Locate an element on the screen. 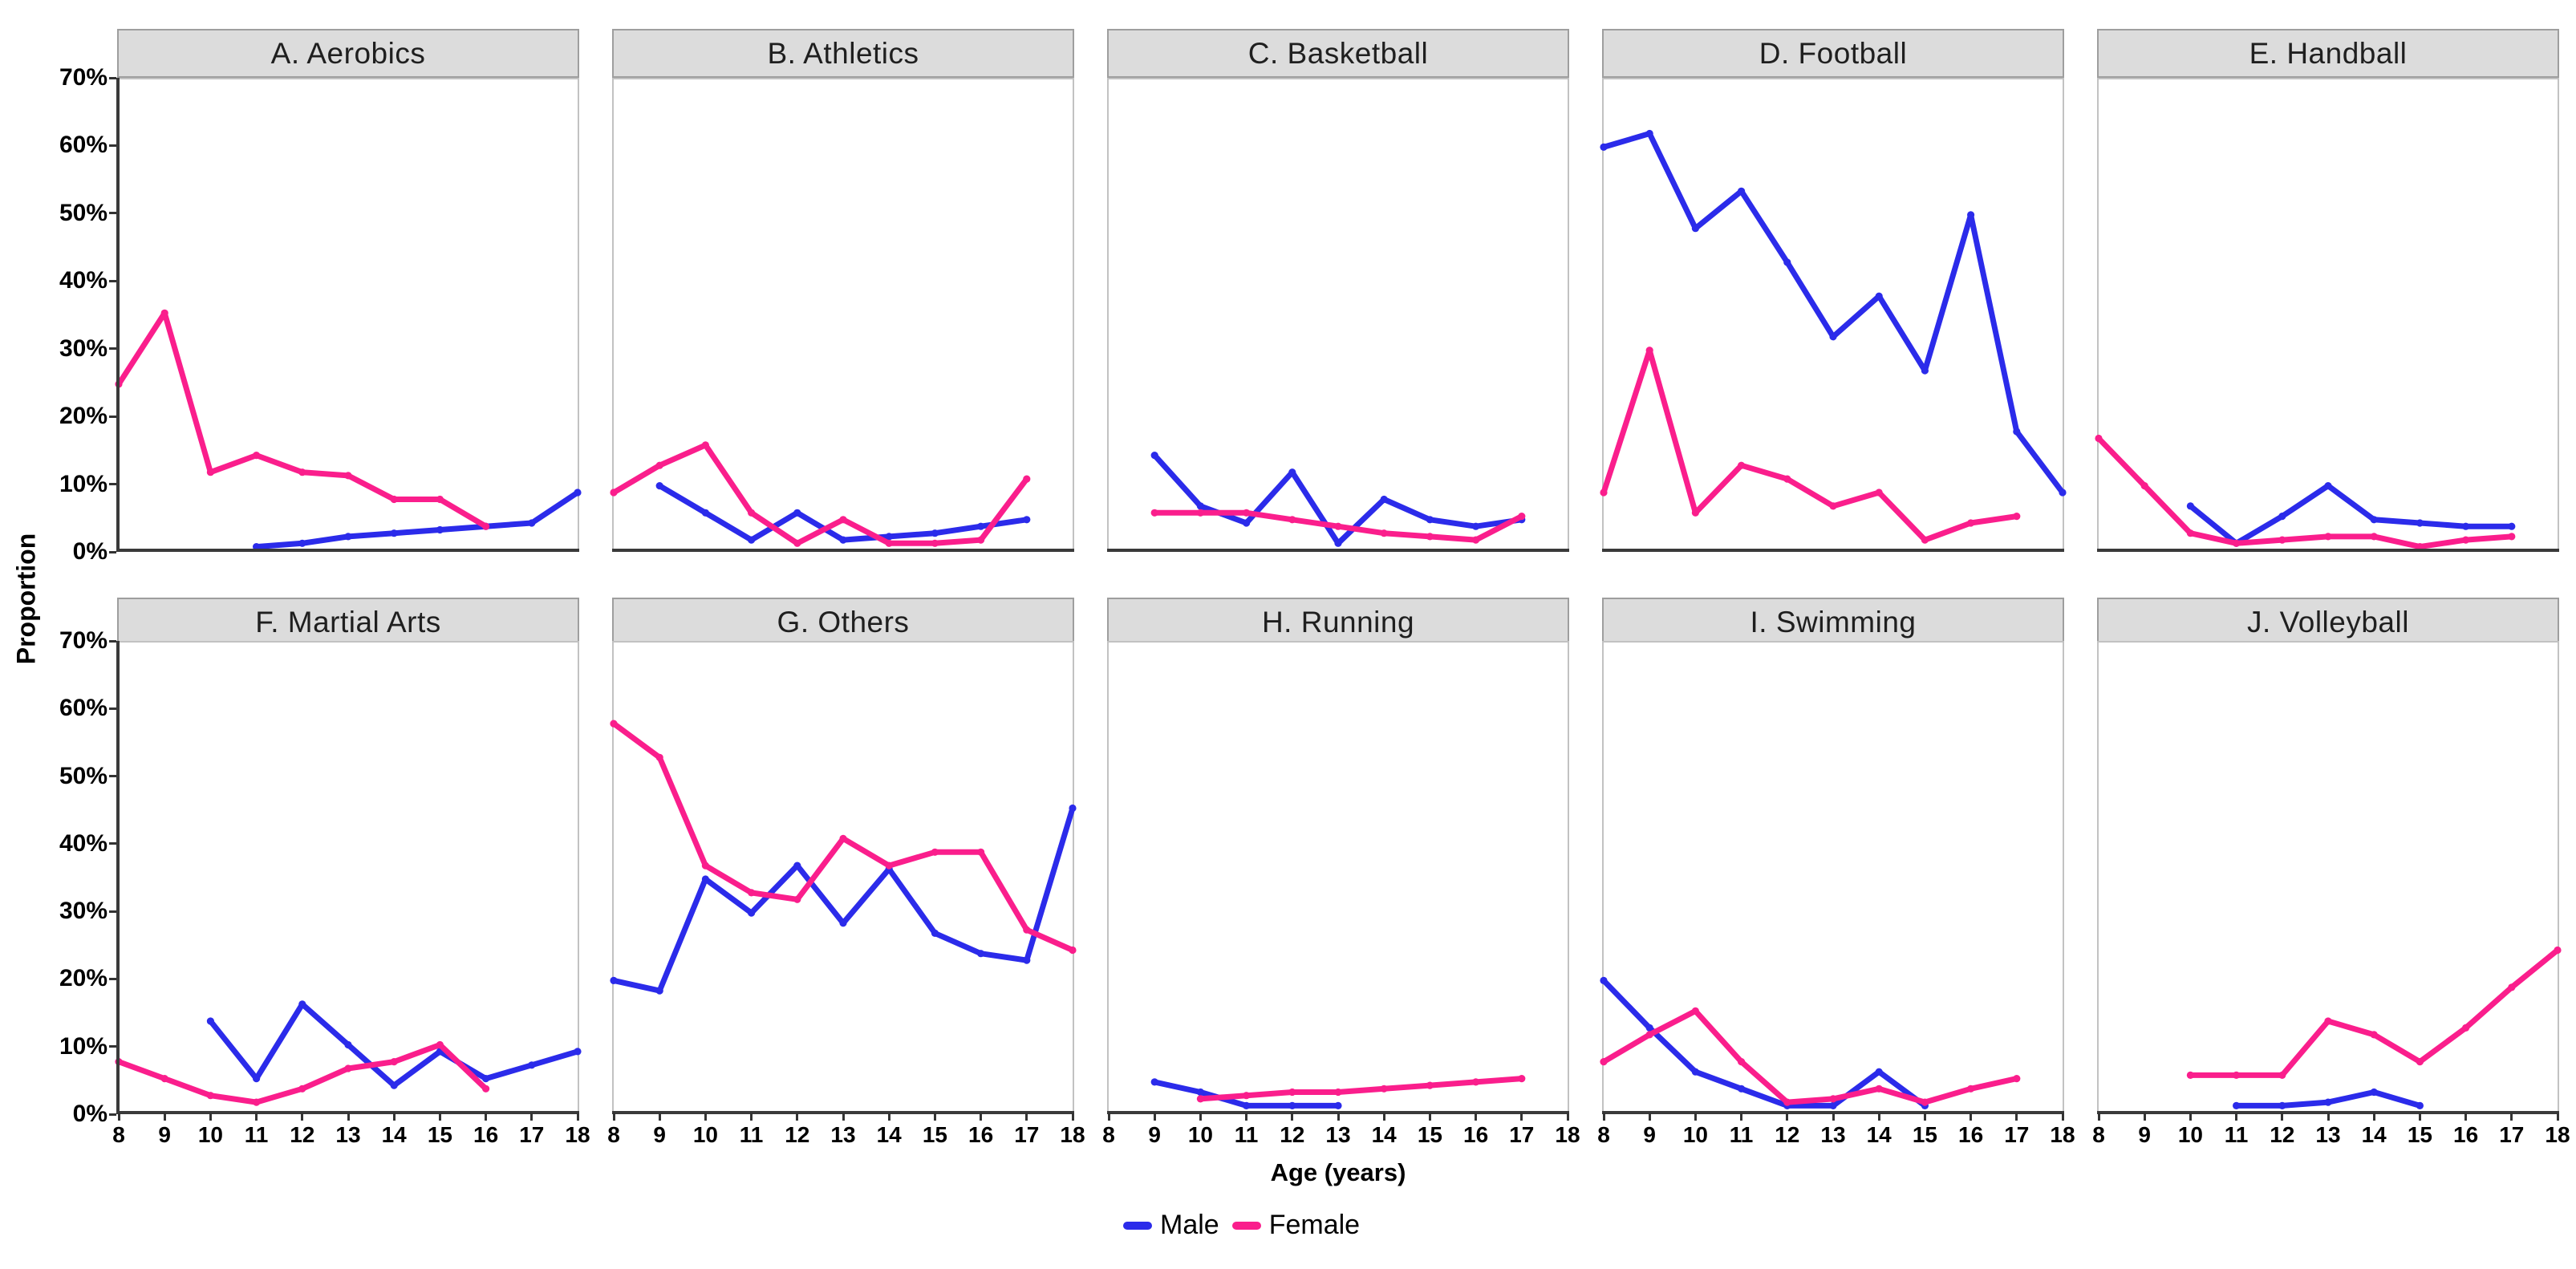 The image size is (2576, 1269). facet-title: E. Handball is located at coordinates (2328, 53).